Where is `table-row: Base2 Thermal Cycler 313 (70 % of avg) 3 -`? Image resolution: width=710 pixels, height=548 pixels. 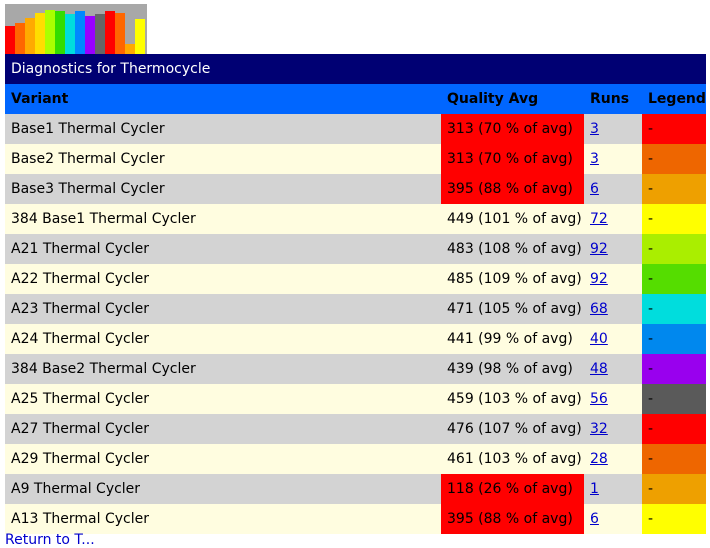 table-row: Base2 Thermal Cycler 313 (70 % of avg) 3 - is located at coordinates (355, 159).